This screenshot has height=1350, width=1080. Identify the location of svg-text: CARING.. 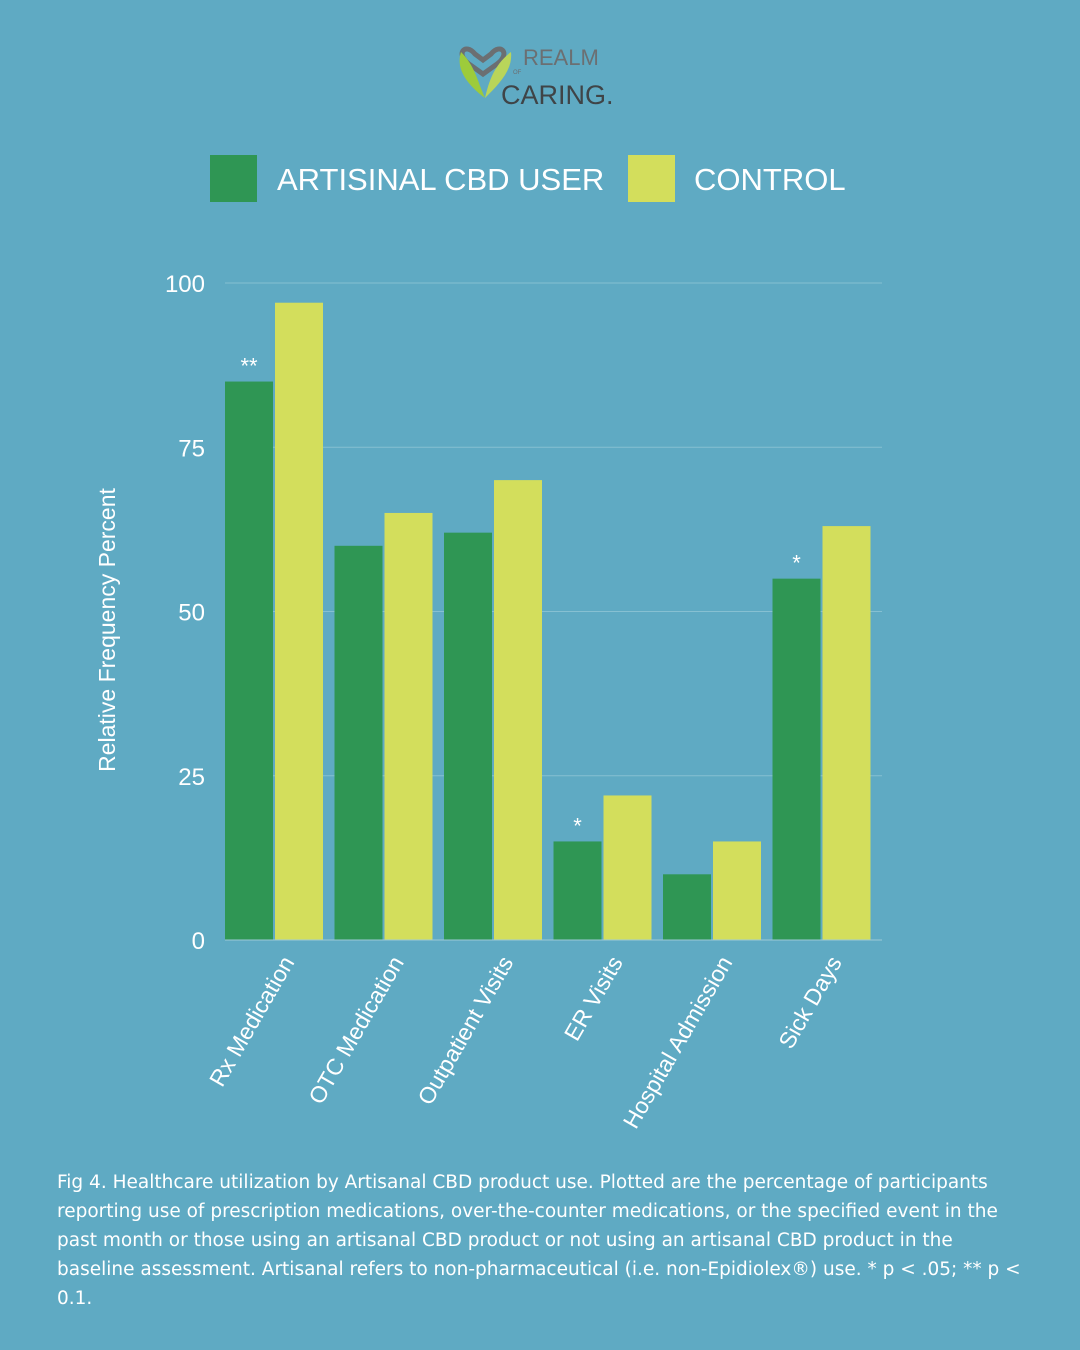
(557, 95).